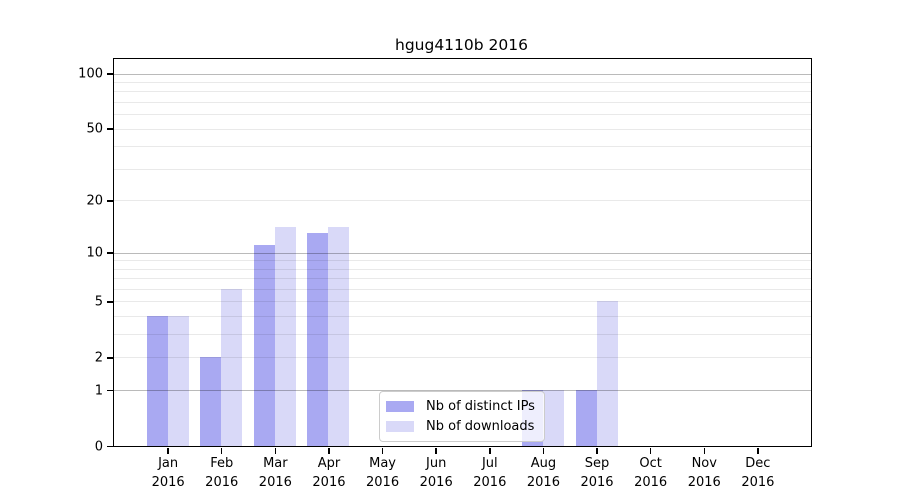 Image resolution: width=900 pixels, height=500 pixels. I want to click on x-tick-label-sep: Sep 2016, so click(597, 473).